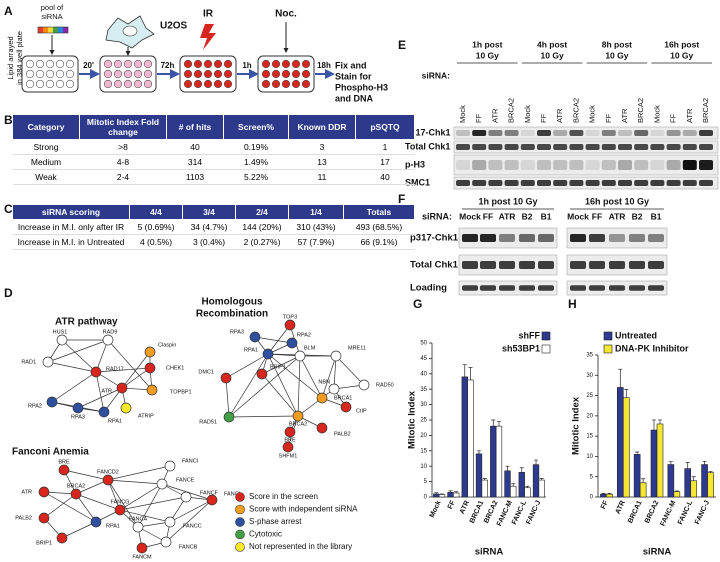 This screenshot has height=562, width=720. I want to click on blot-header: 1h post 10 Gy, so click(507, 201).